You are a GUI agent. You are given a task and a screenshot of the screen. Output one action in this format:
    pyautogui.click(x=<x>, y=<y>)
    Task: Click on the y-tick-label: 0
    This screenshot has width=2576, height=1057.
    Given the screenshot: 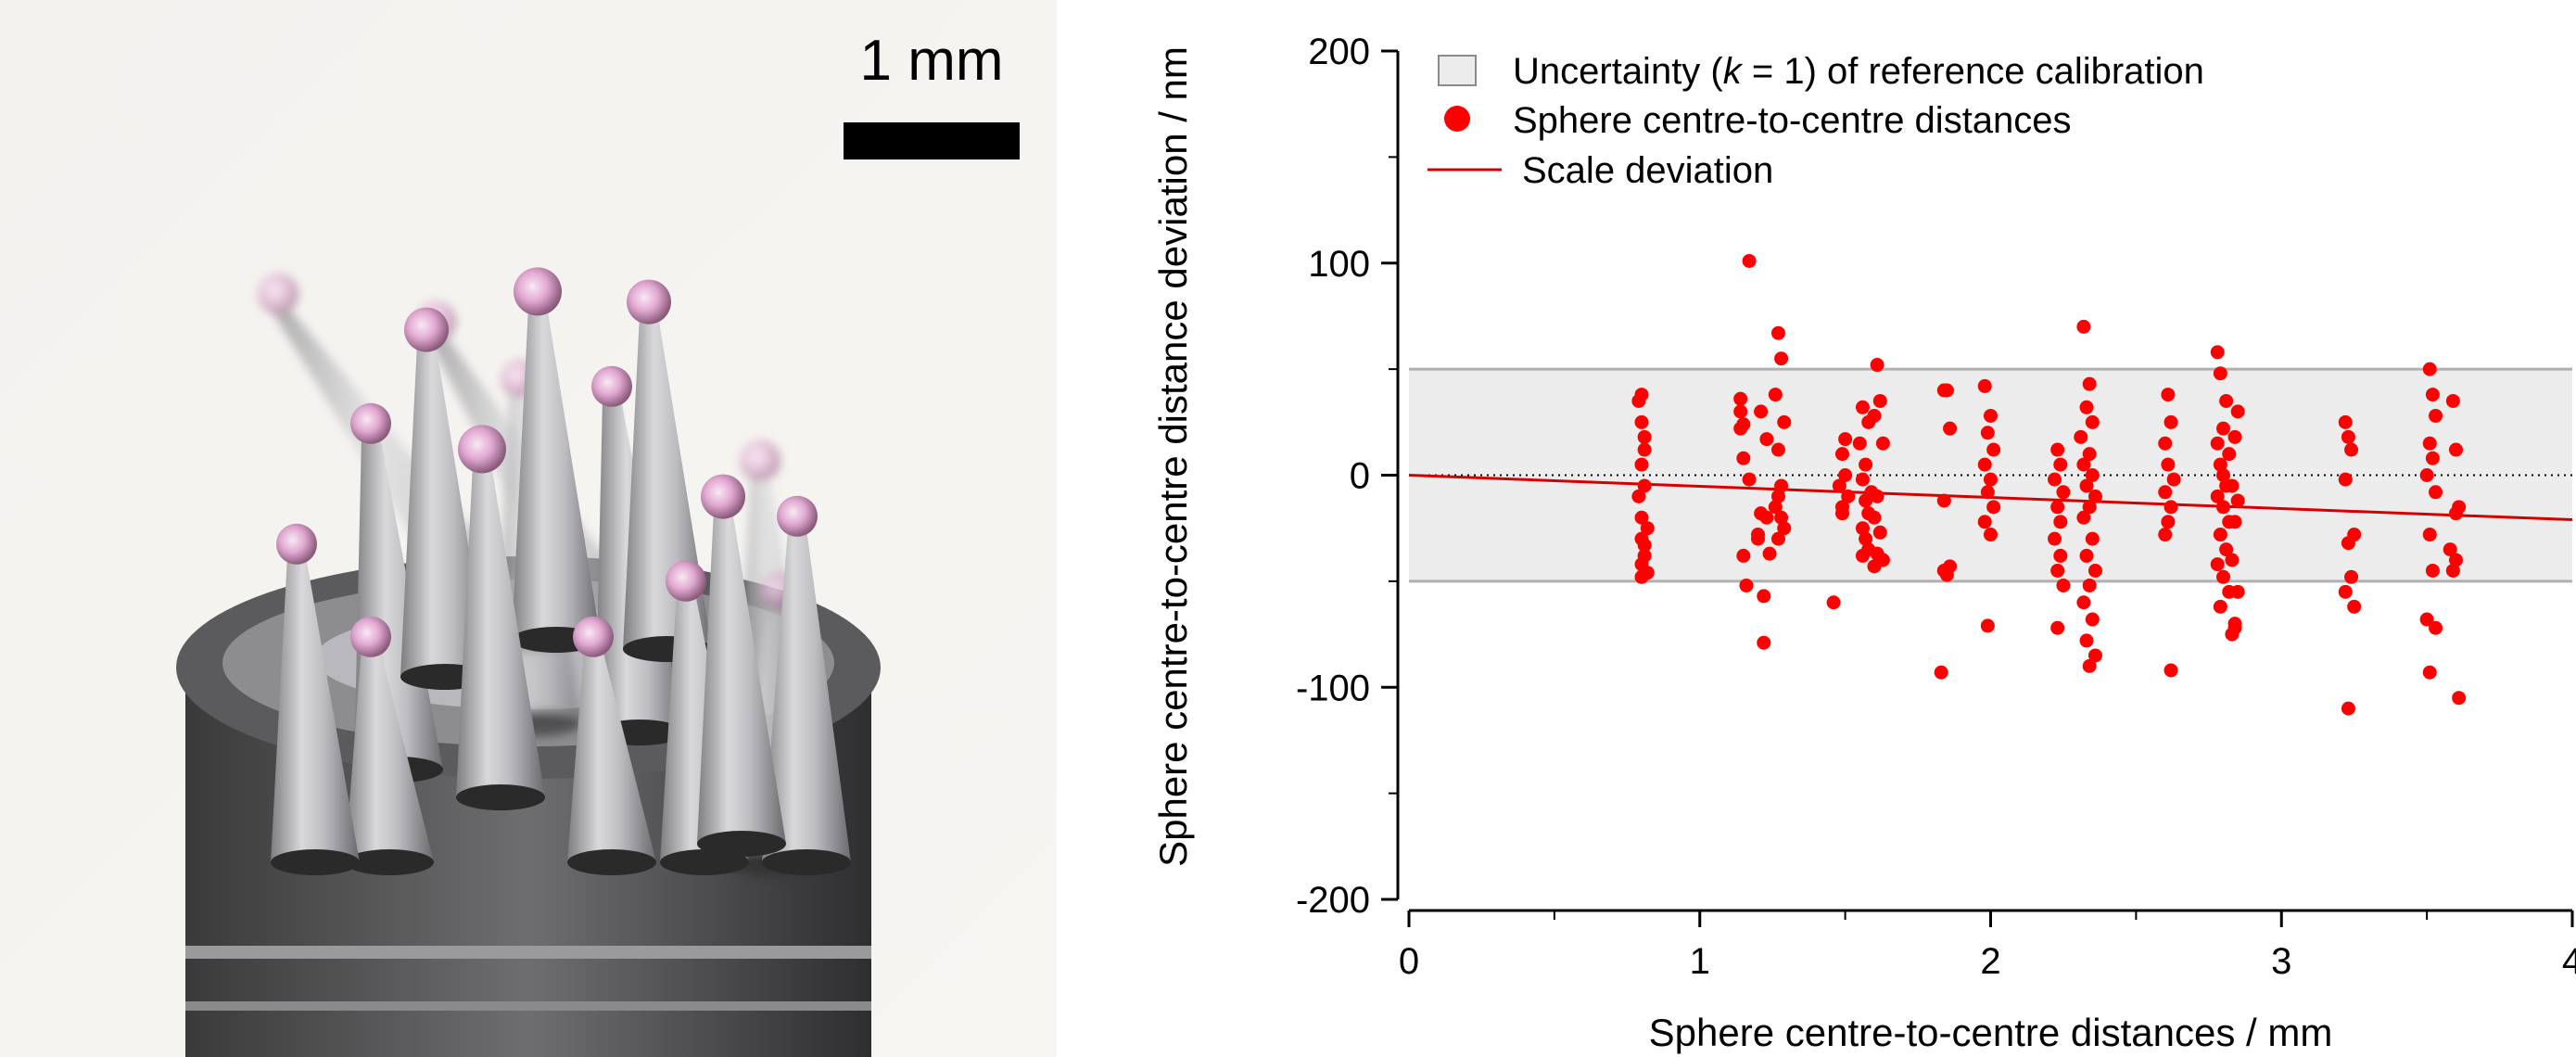 What is the action you would take?
    pyautogui.click(x=1360, y=476)
    